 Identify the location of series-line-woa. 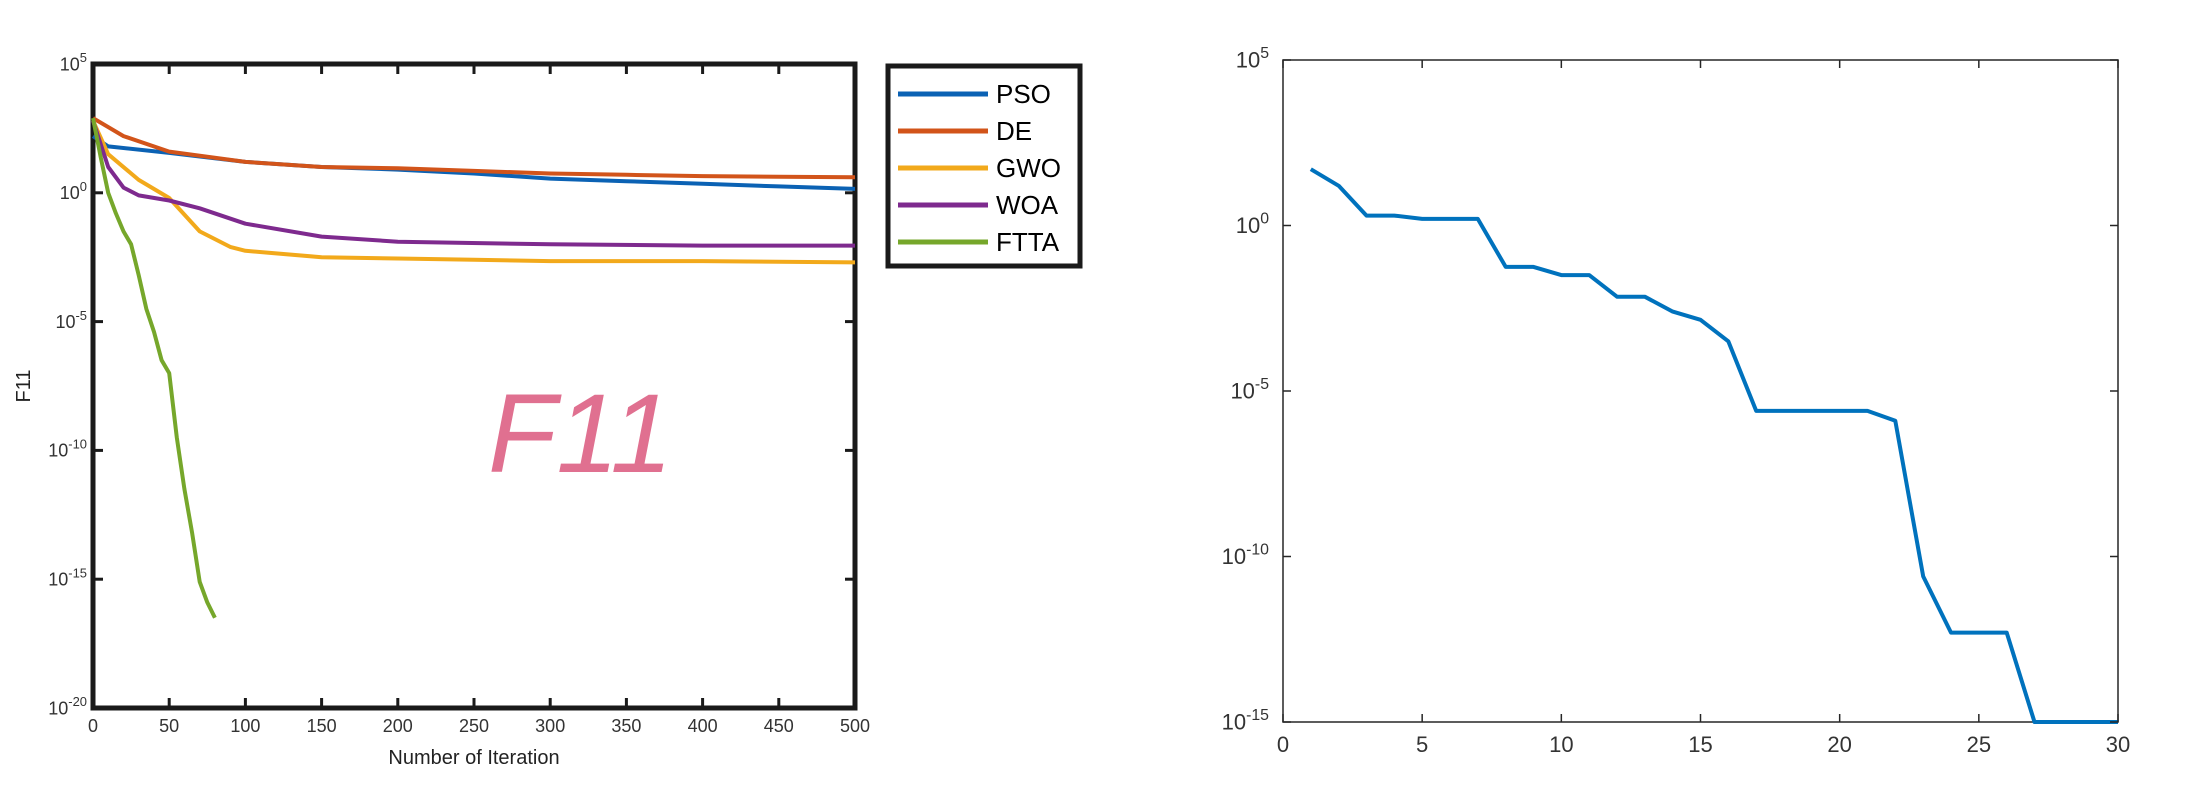
(473, 184).